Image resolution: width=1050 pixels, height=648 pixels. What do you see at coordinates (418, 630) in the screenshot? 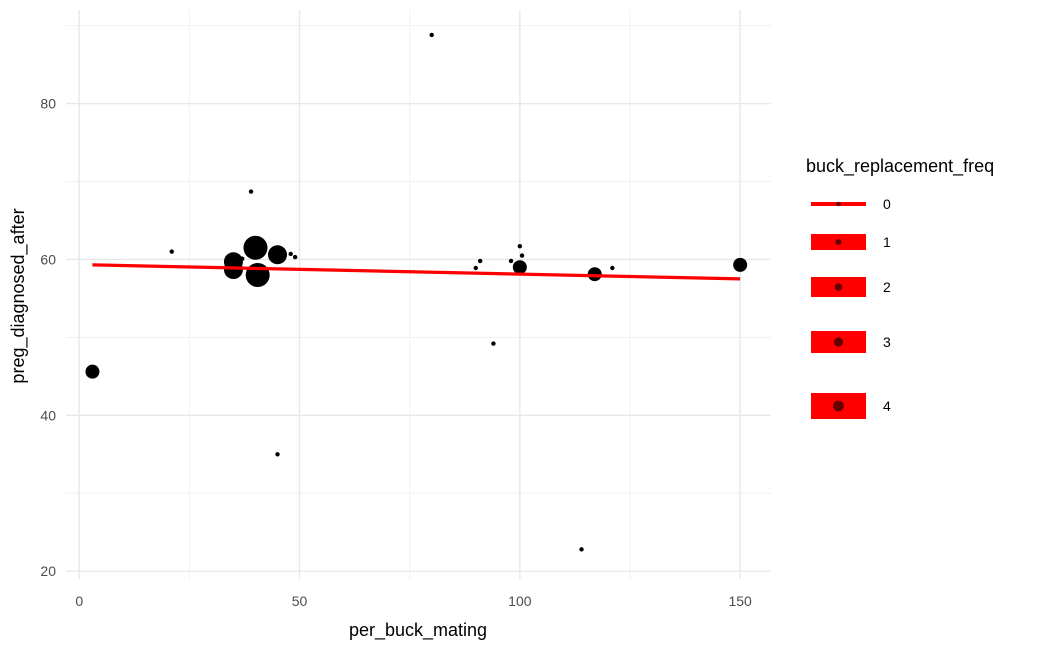
I see `x-axis-title: per_buck_mating` at bounding box center [418, 630].